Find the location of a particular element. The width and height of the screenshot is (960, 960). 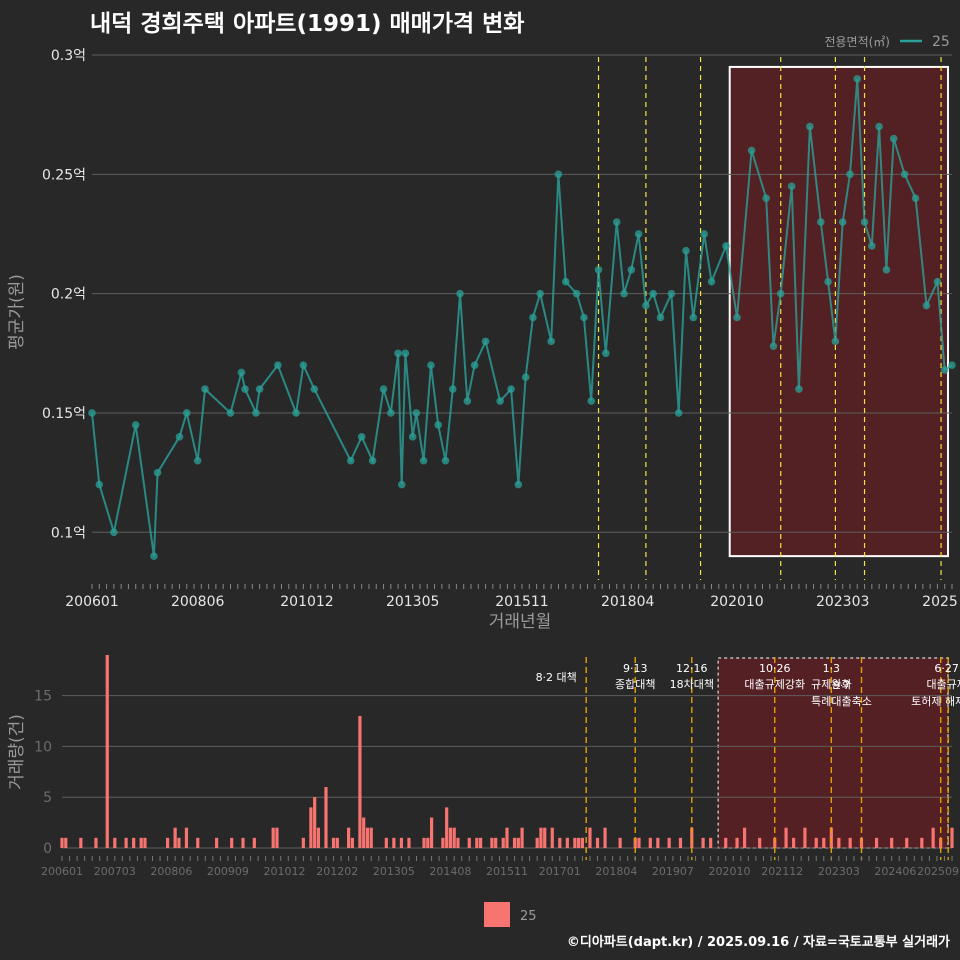

volume-y-tick-label: 5 is located at coordinates (47, 798).